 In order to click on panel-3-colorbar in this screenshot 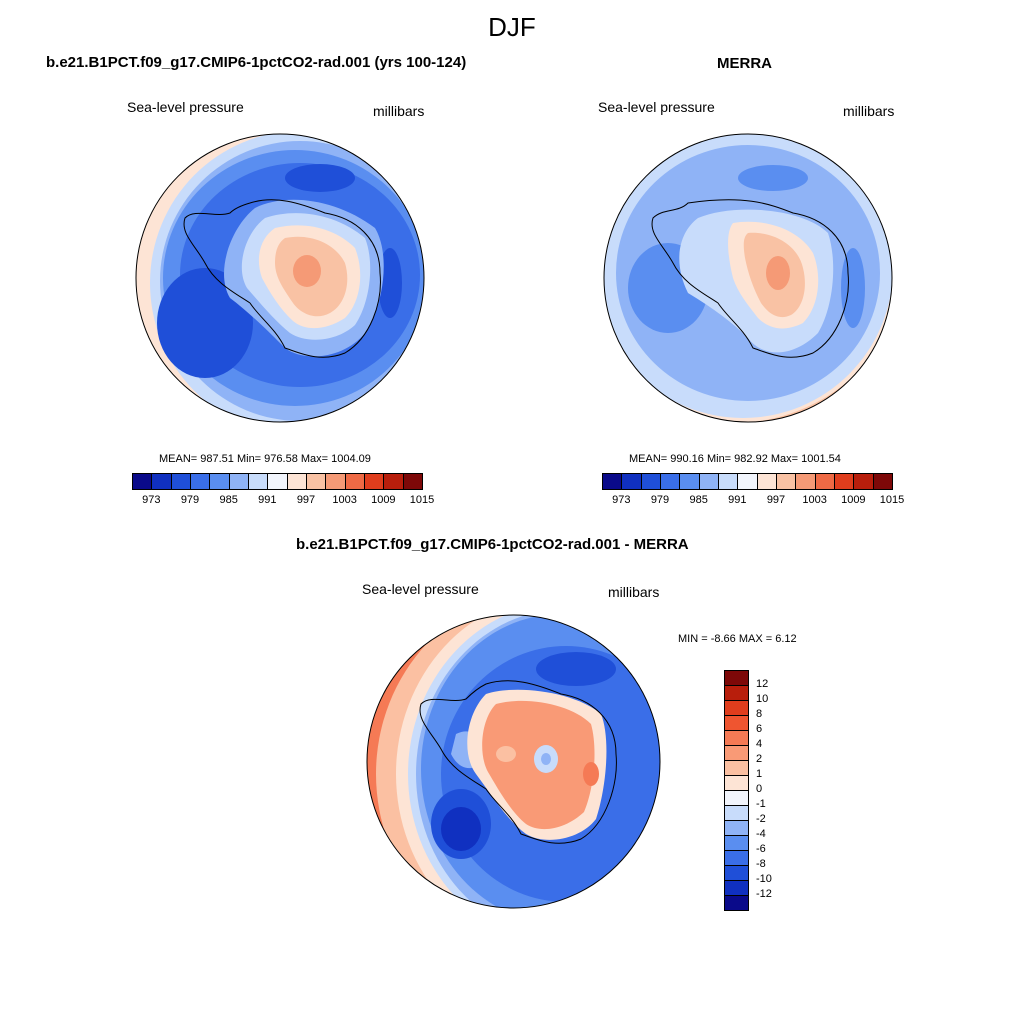, I will do `click(736, 790)`.